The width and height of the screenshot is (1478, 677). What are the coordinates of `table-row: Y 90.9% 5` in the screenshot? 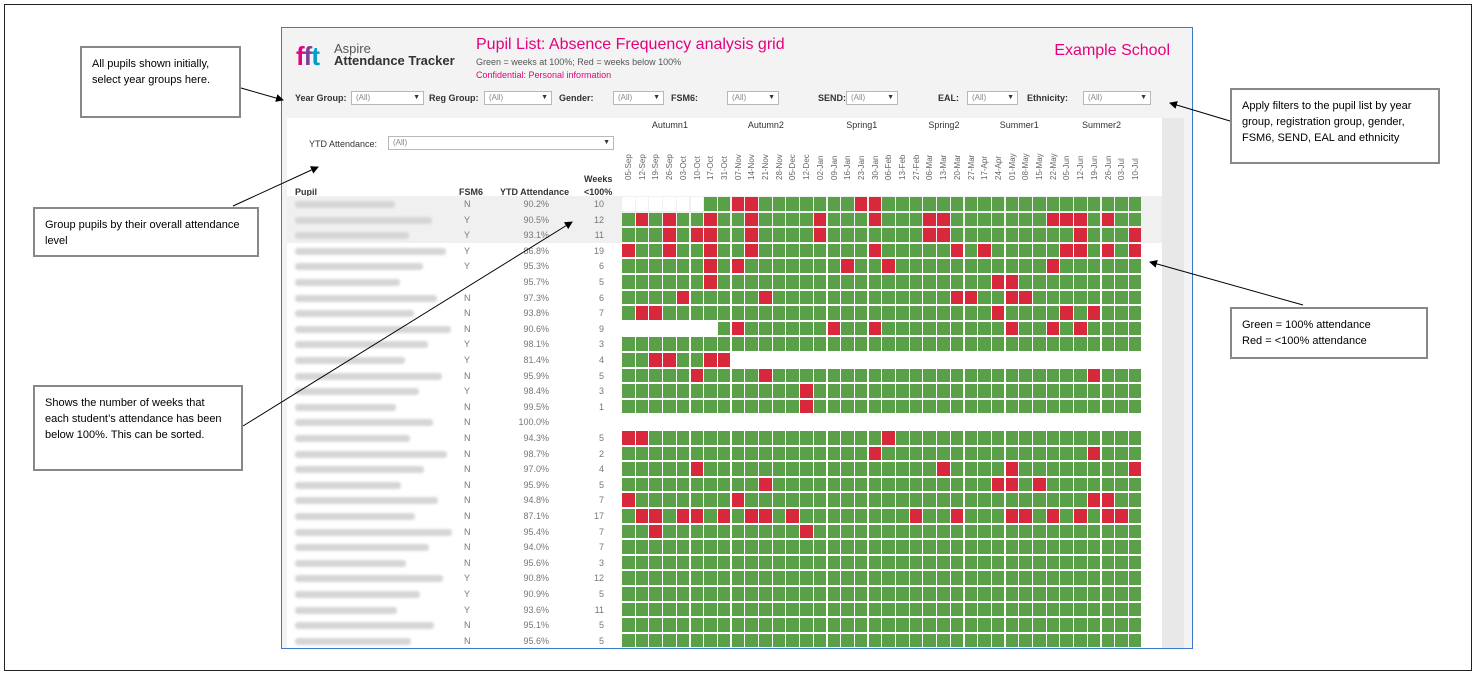 It's located at (724, 594).